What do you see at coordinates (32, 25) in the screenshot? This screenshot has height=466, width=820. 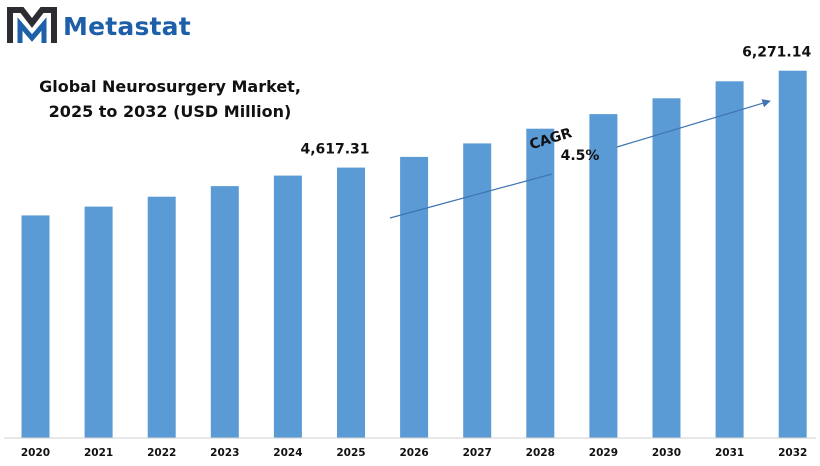 I see `metastat-m-logo-icon` at bounding box center [32, 25].